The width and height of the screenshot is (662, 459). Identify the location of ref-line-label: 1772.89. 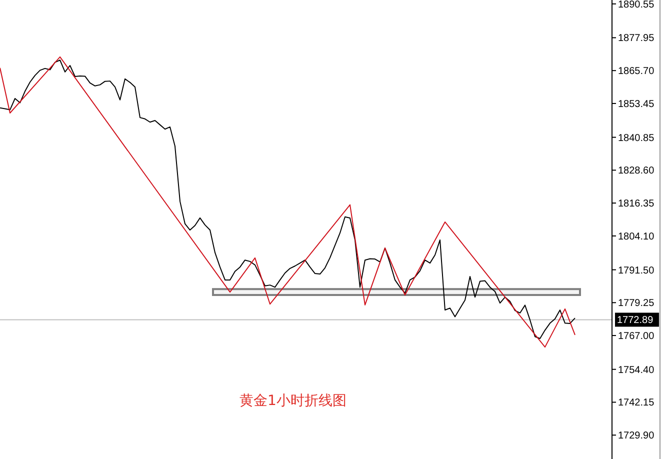
(635, 320).